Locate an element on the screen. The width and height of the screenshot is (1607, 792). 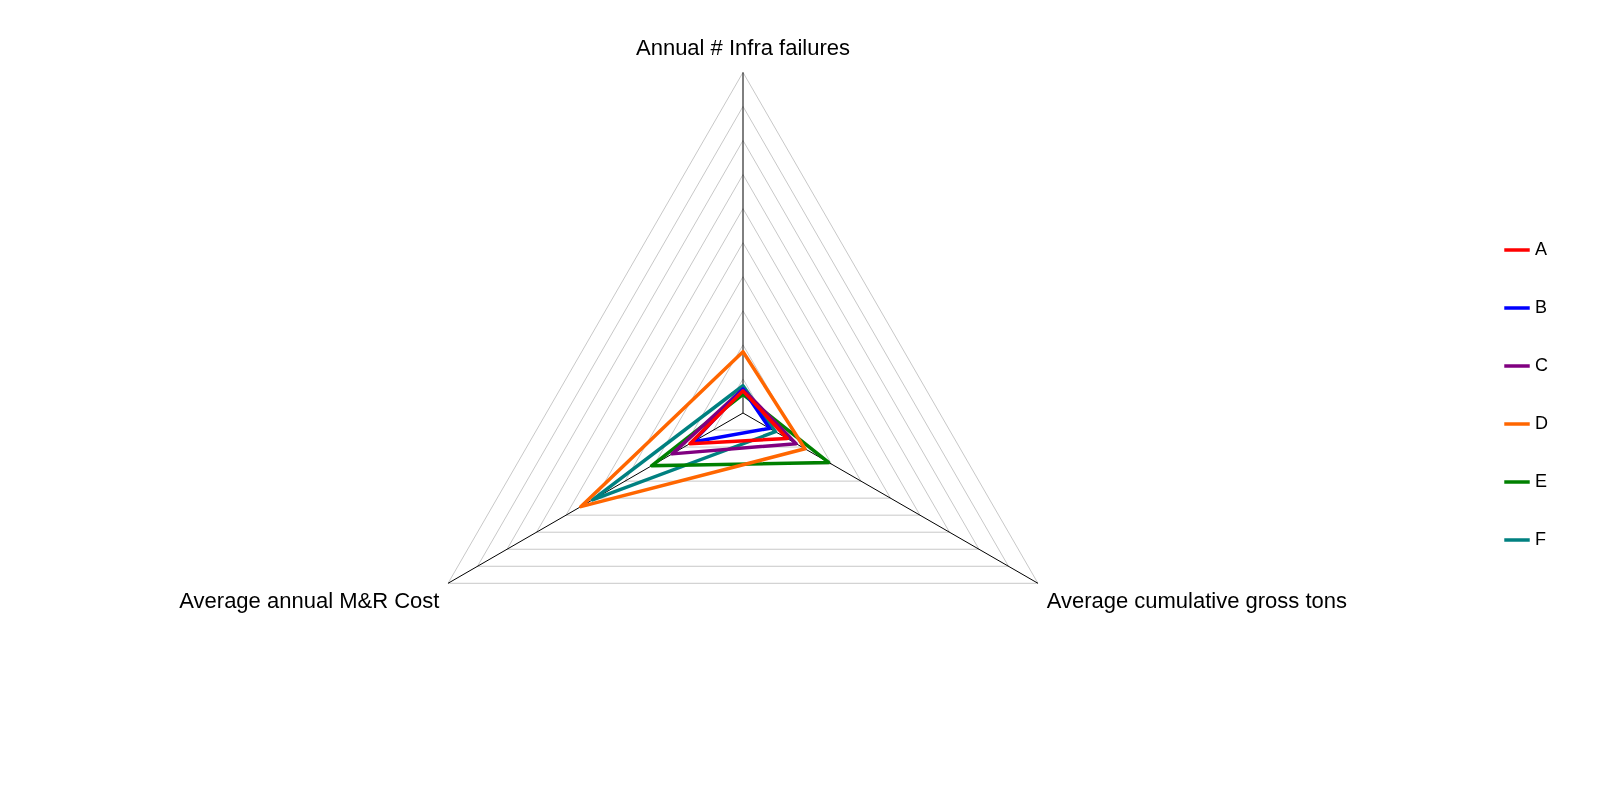
spoke-label: Average cumulative gross tons is located at coordinates (1197, 600).